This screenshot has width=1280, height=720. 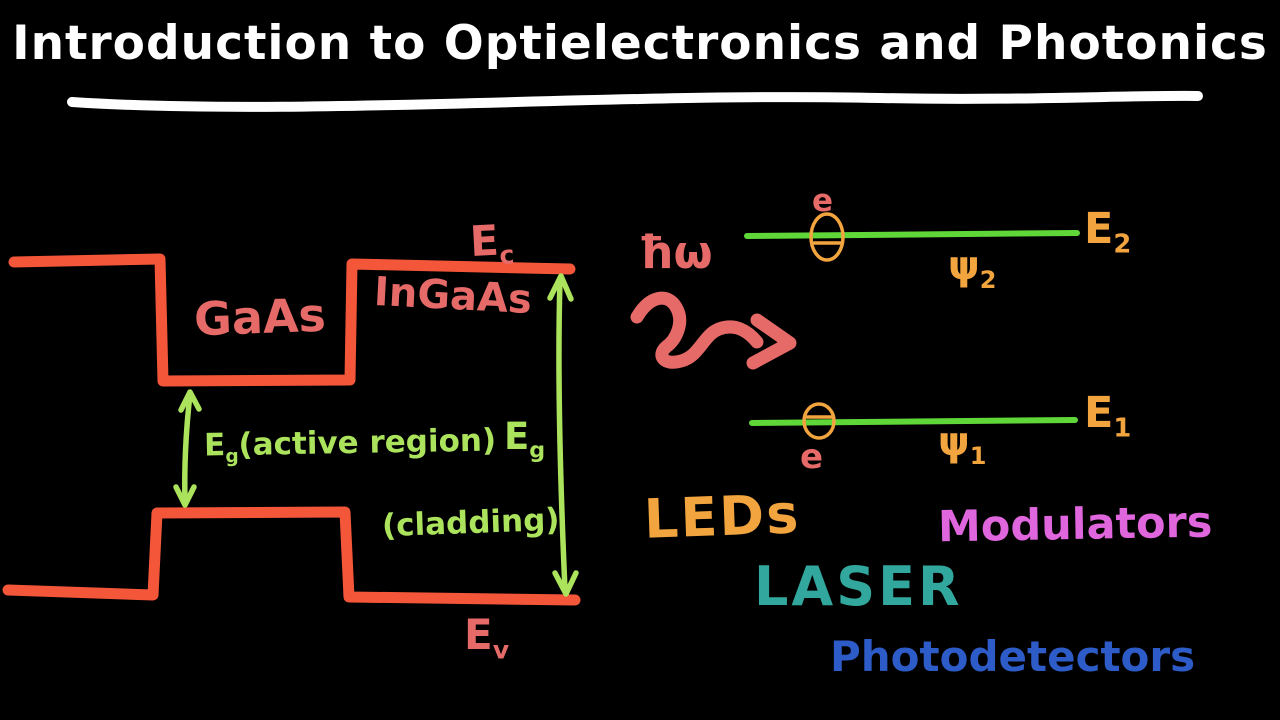 I want to click on bandgap-arrow-active, so click(x=187, y=448).